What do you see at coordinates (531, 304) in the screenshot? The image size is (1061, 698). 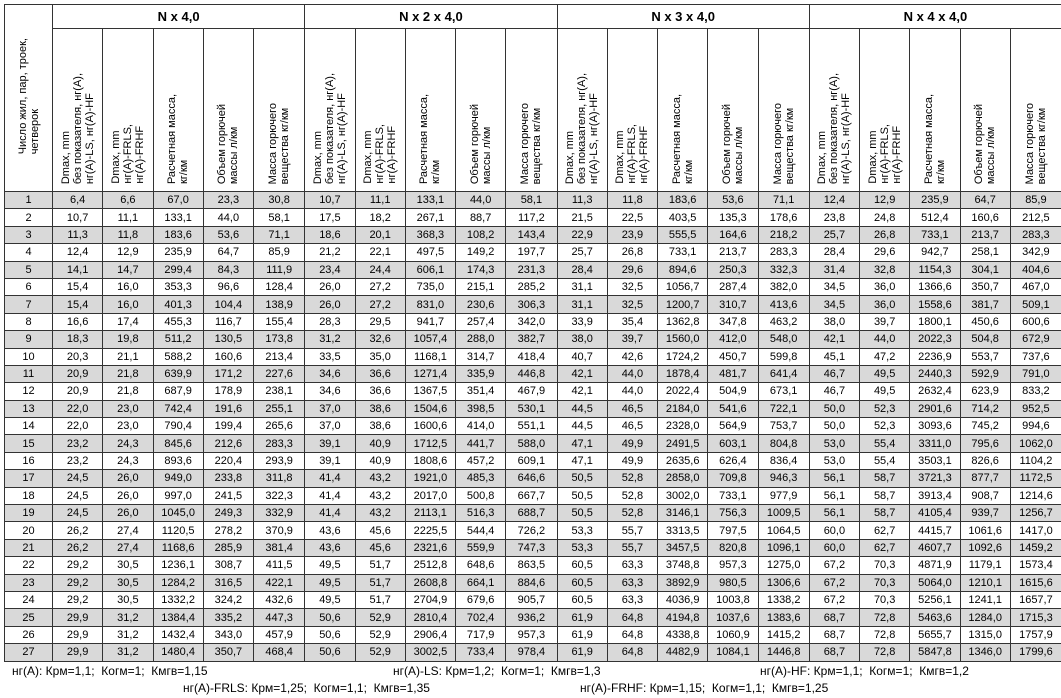 I see `cell: 306,3` at bounding box center [531, 304].